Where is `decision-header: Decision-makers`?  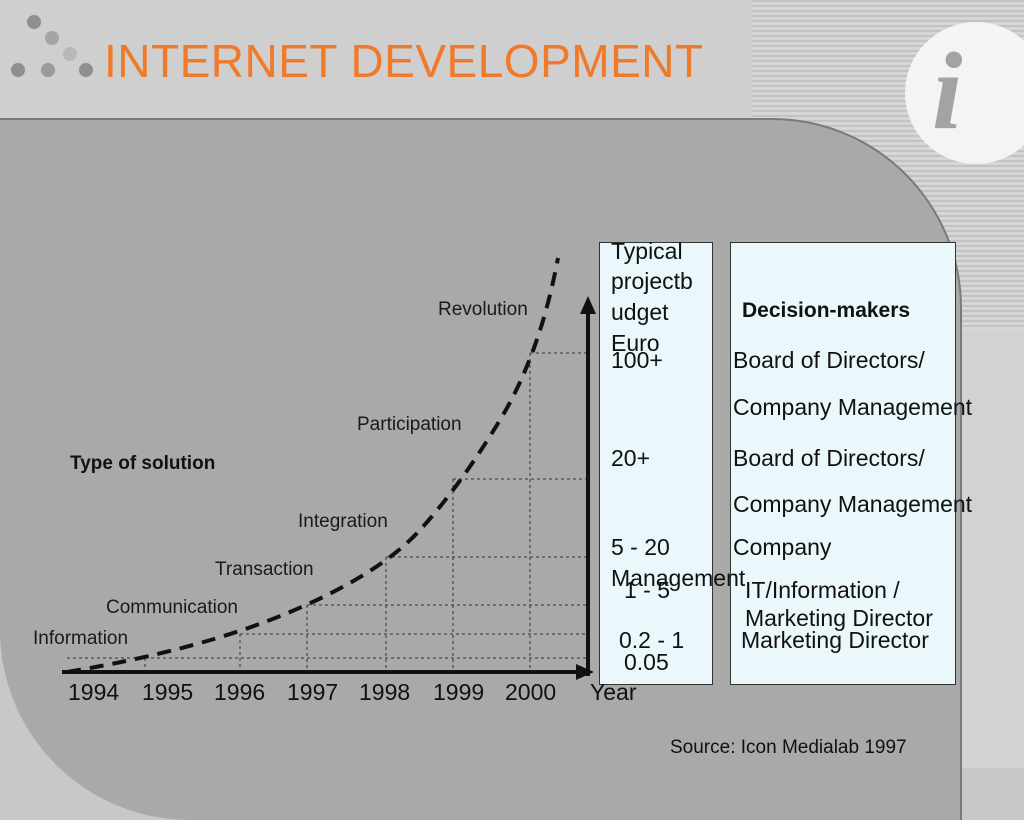
decision-header: Decision-makers is located at coordinates (826, 310).